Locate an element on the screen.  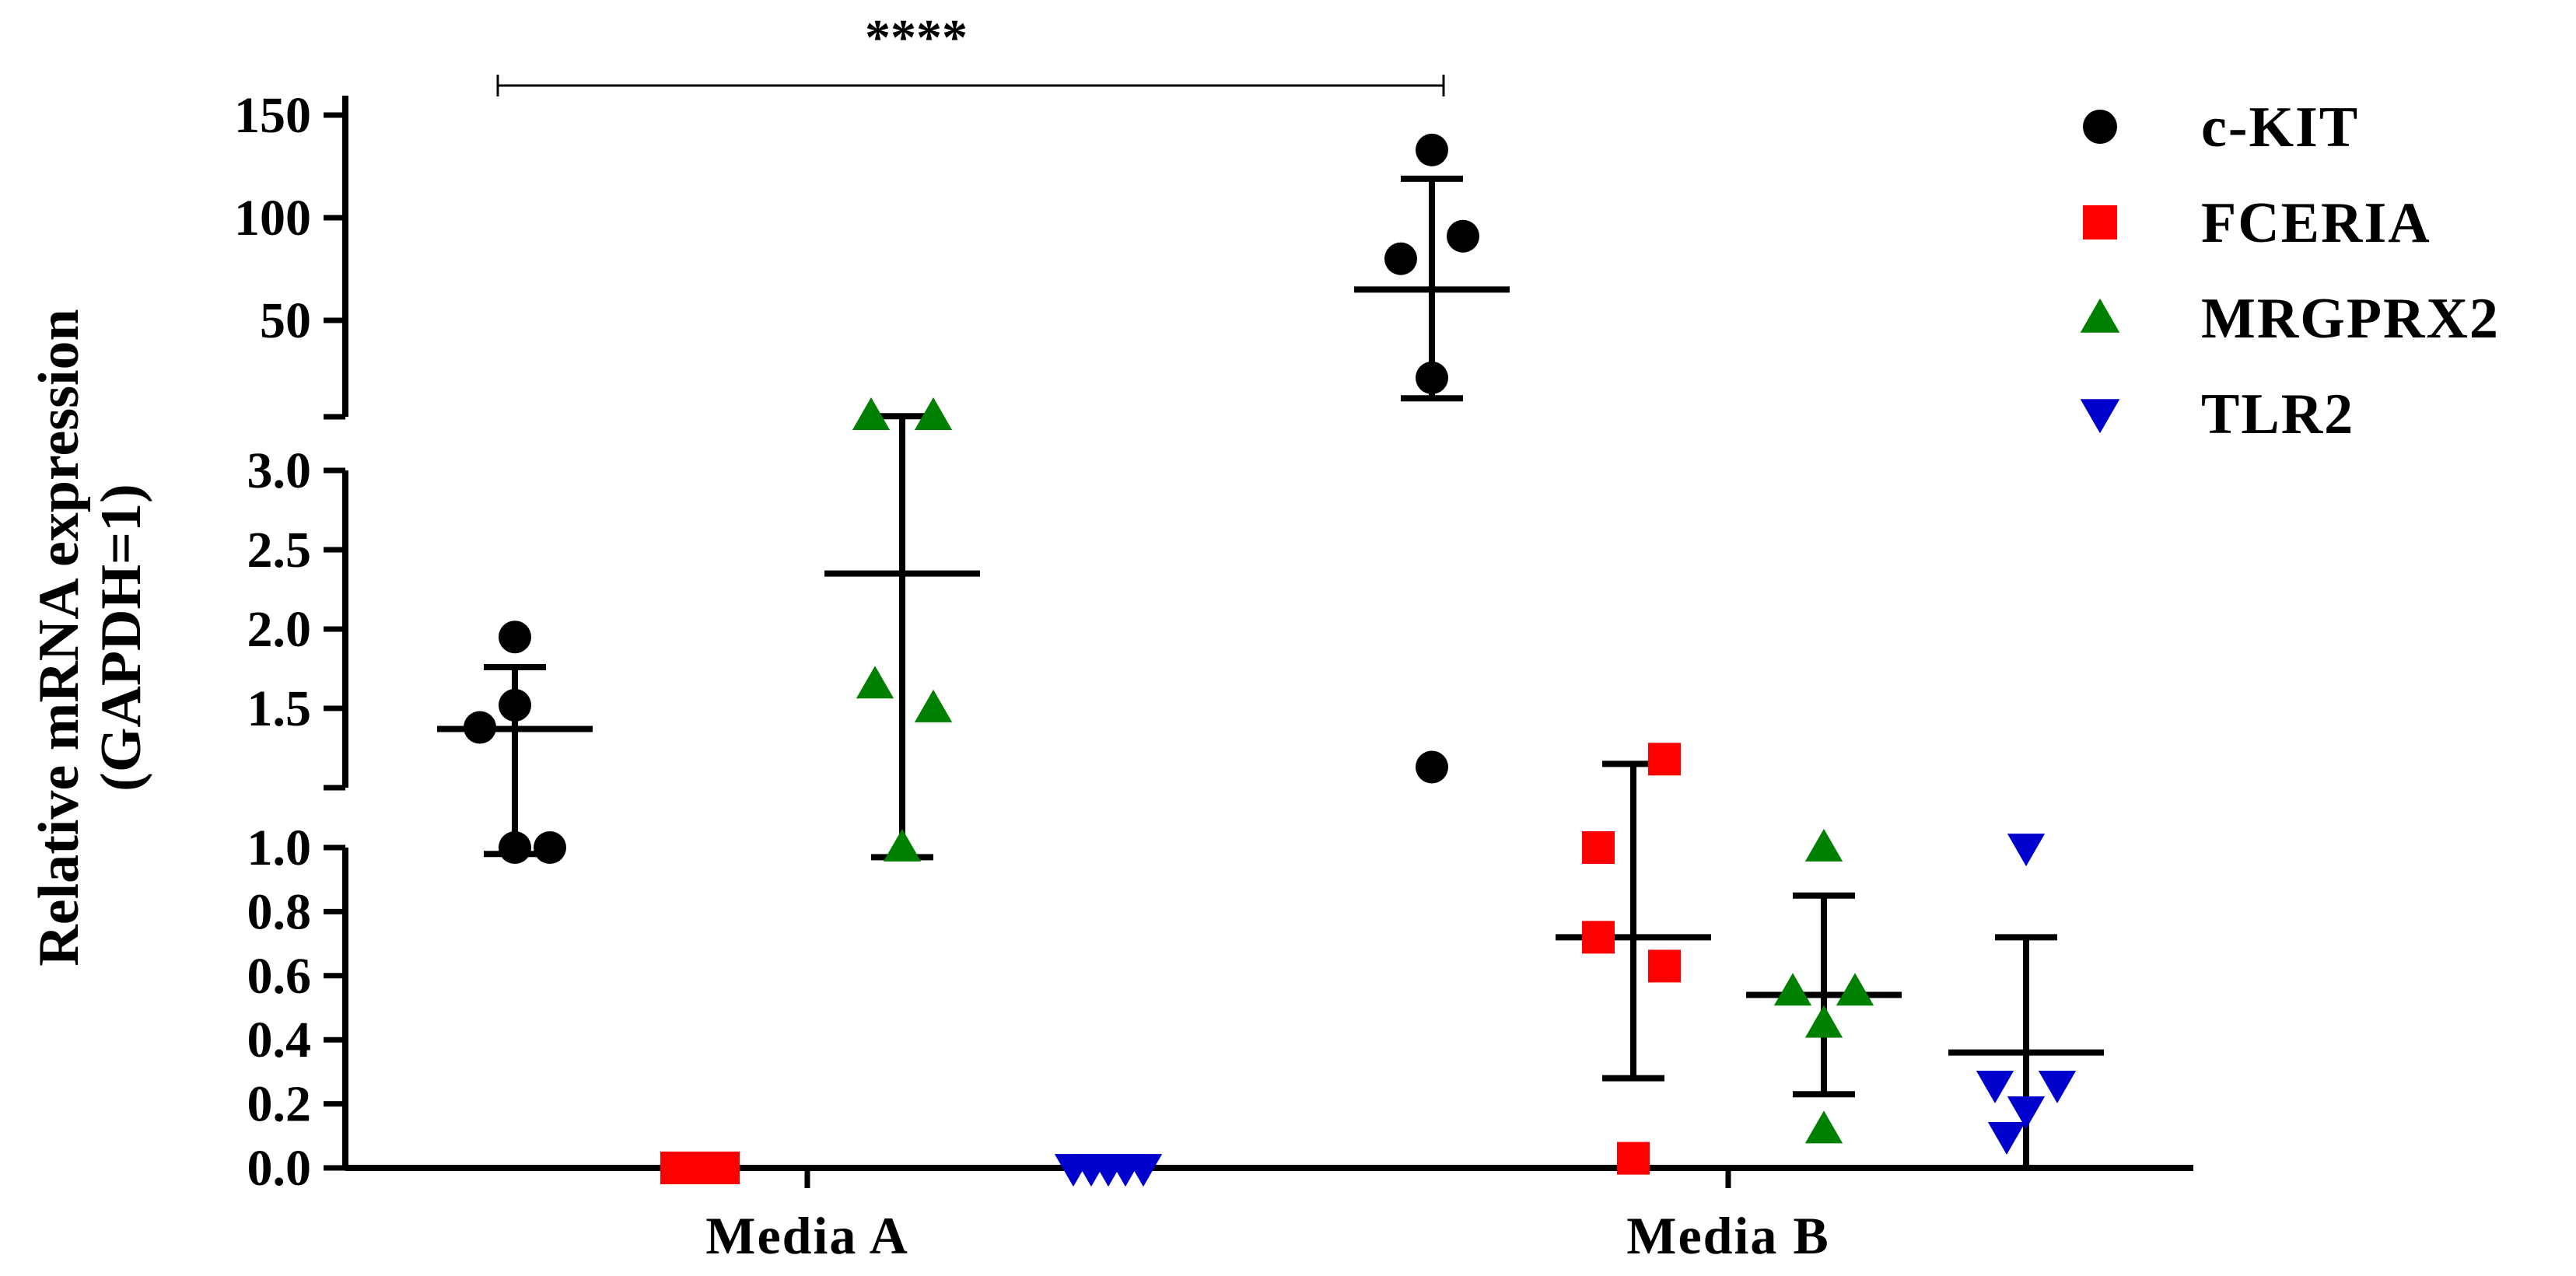
significance-label: **** is located at coordinates (916, 38).